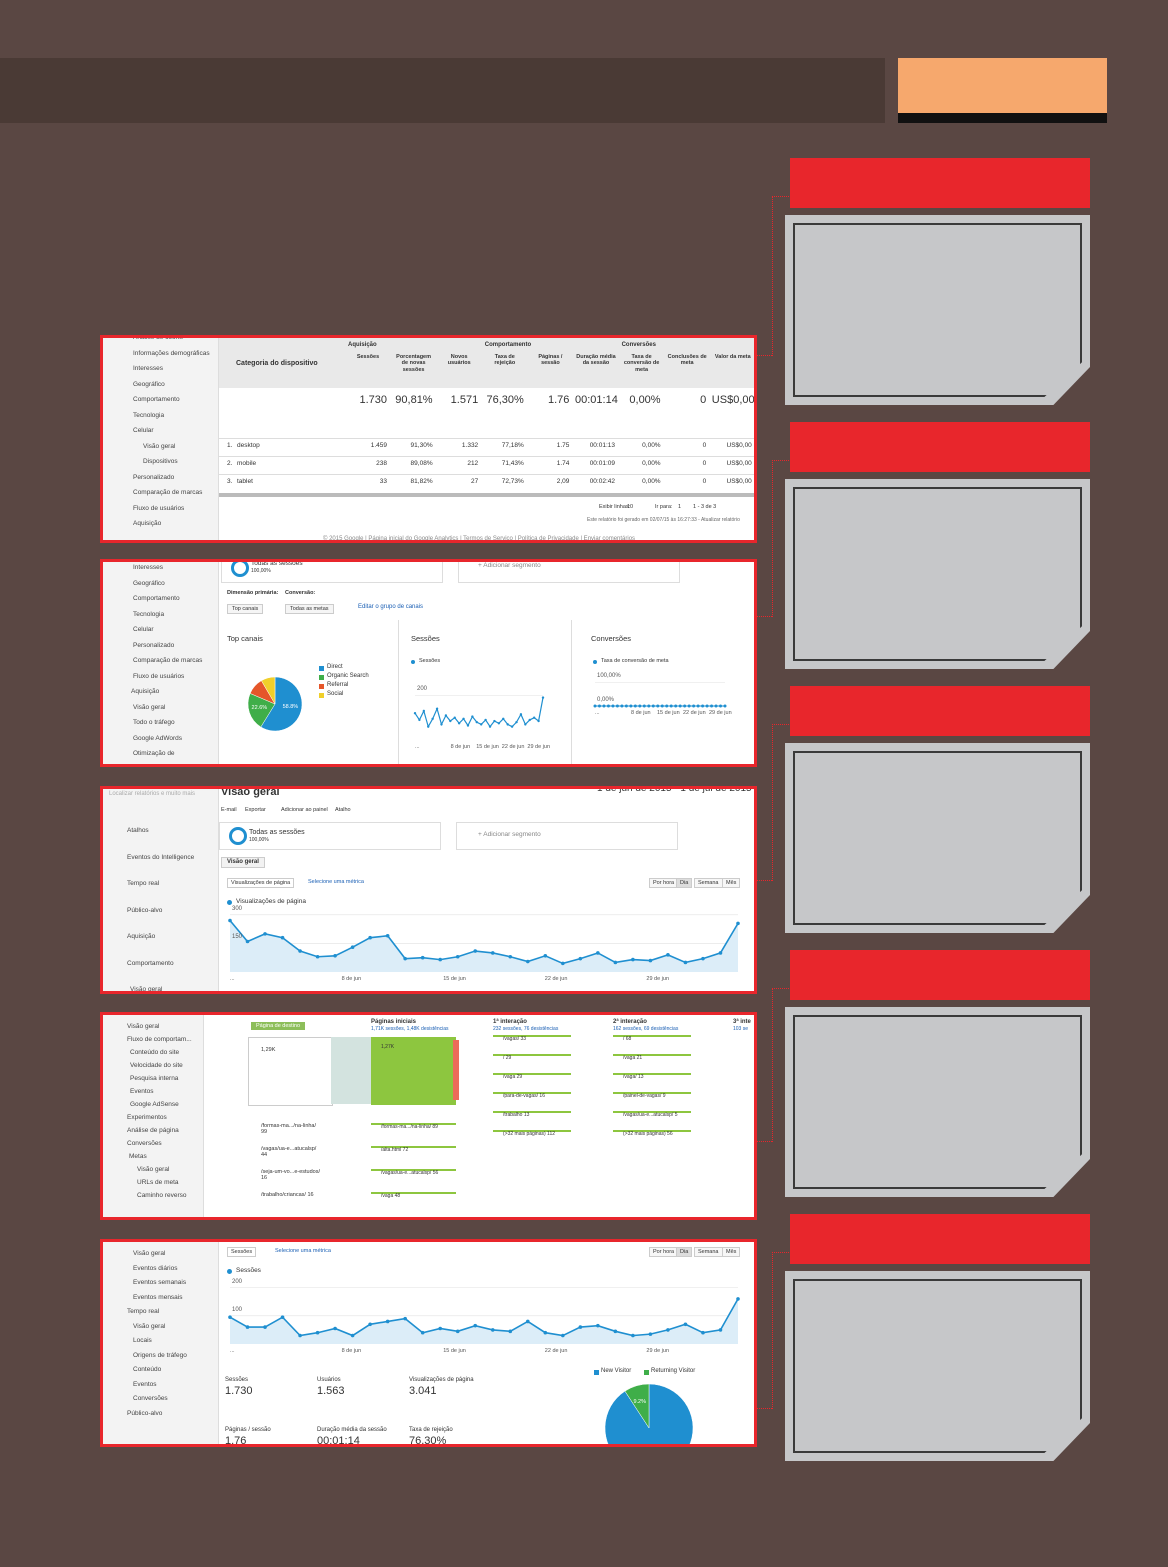 Image resolution: width=1168 pixels, height=1567 pixels. What do you see at coordinates (507, 1058) in the screenshot?
I see `flow-node: / 29` at bounding box center [507, 1058].